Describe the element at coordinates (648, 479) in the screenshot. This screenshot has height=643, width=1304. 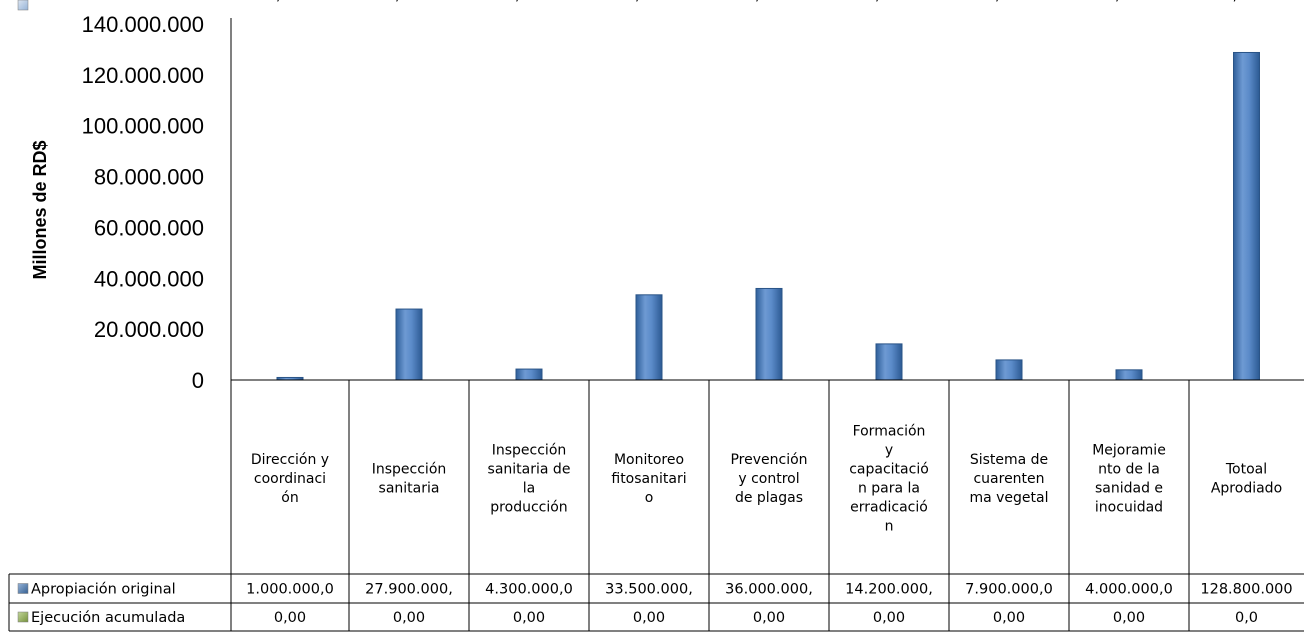
I see `category-label: Monitoreo fitosanitari o` at that location.